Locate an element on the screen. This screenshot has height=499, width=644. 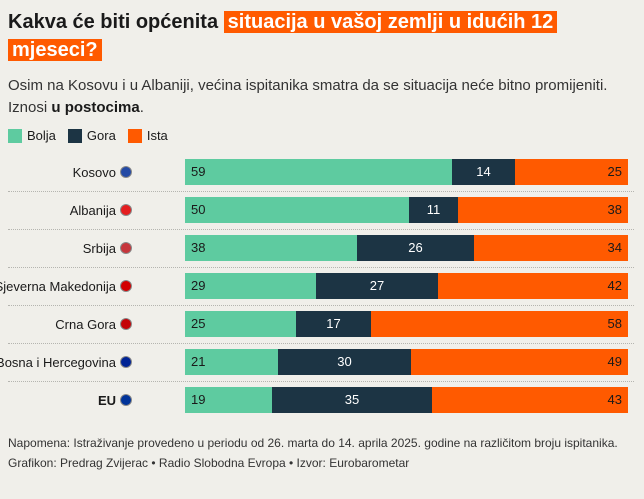
data-label: 43 is located at coordinates (614, 399).